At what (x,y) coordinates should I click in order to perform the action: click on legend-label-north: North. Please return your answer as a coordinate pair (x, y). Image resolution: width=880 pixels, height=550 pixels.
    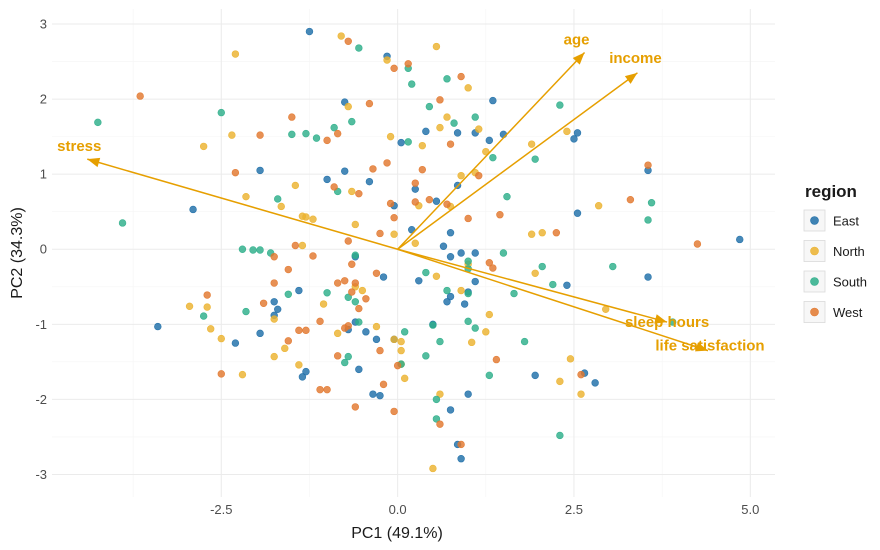
    Looking at the image, I should click on (849, 251).